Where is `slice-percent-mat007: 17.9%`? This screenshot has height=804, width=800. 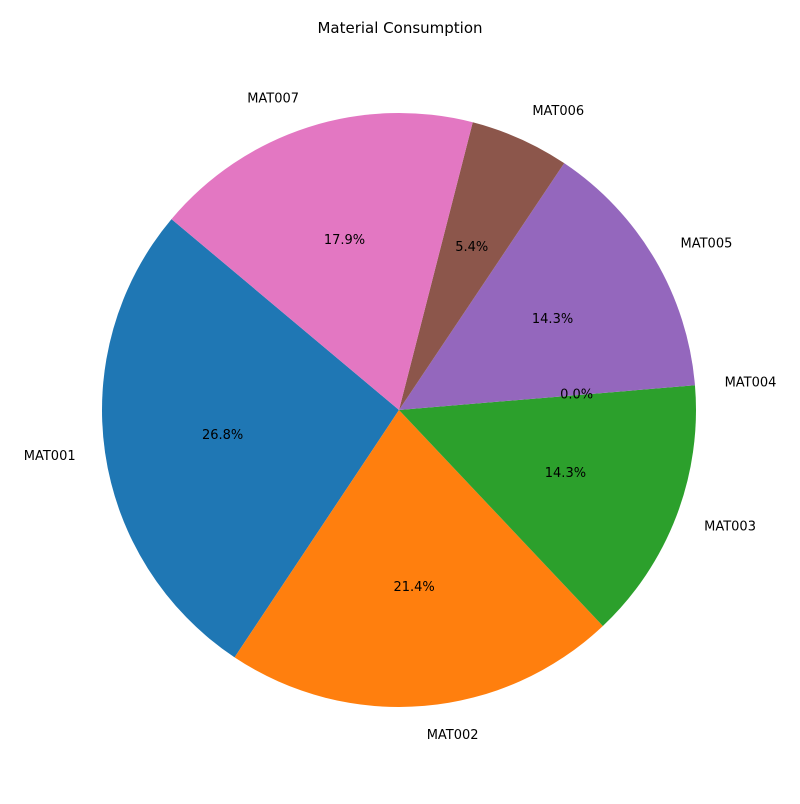 slice-percent-mat007: 17.9% is located at coordinates (344, 240).